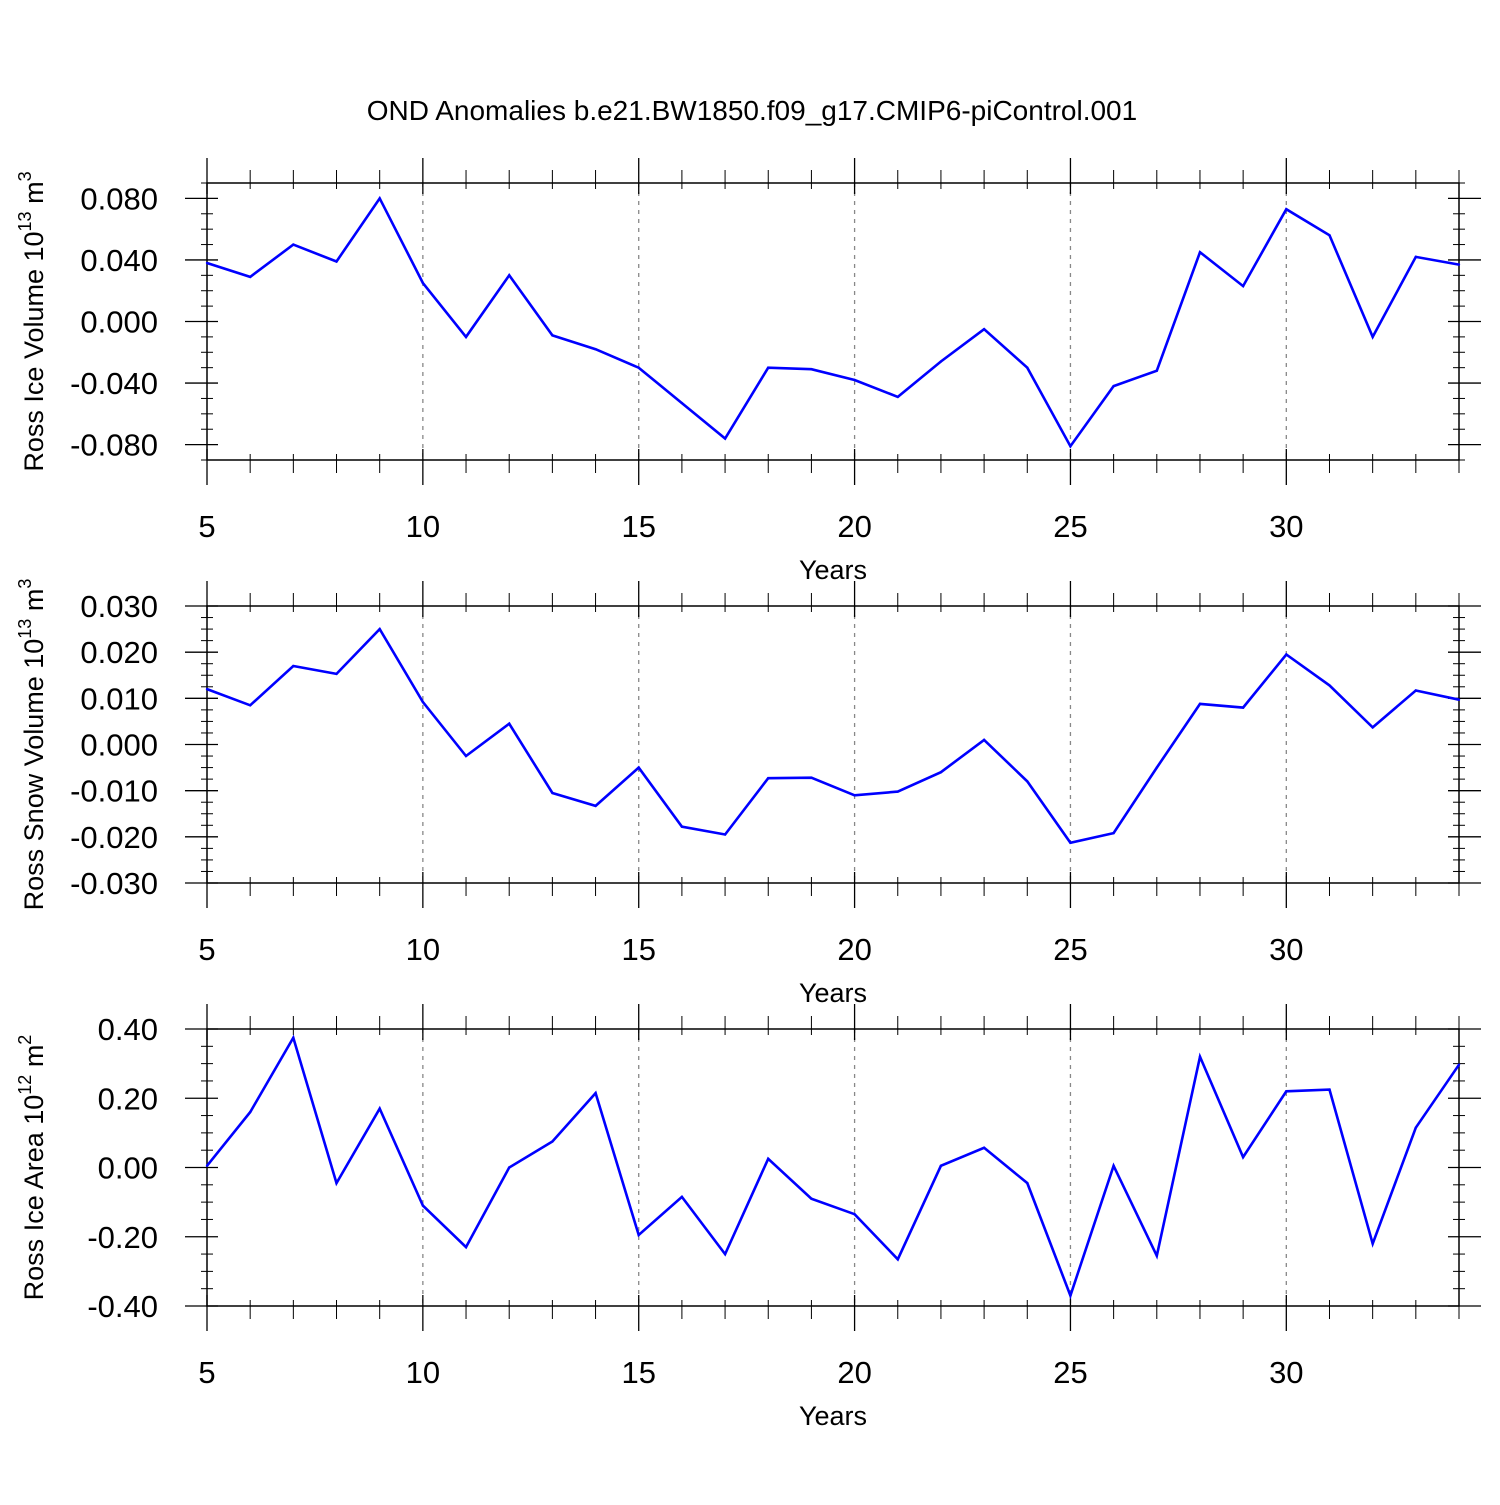 The height and width of the screenshot is (1505, 1500). I want to click on y-axis-title: Ross Ice Volume 1013 m3, so click(32, 321).